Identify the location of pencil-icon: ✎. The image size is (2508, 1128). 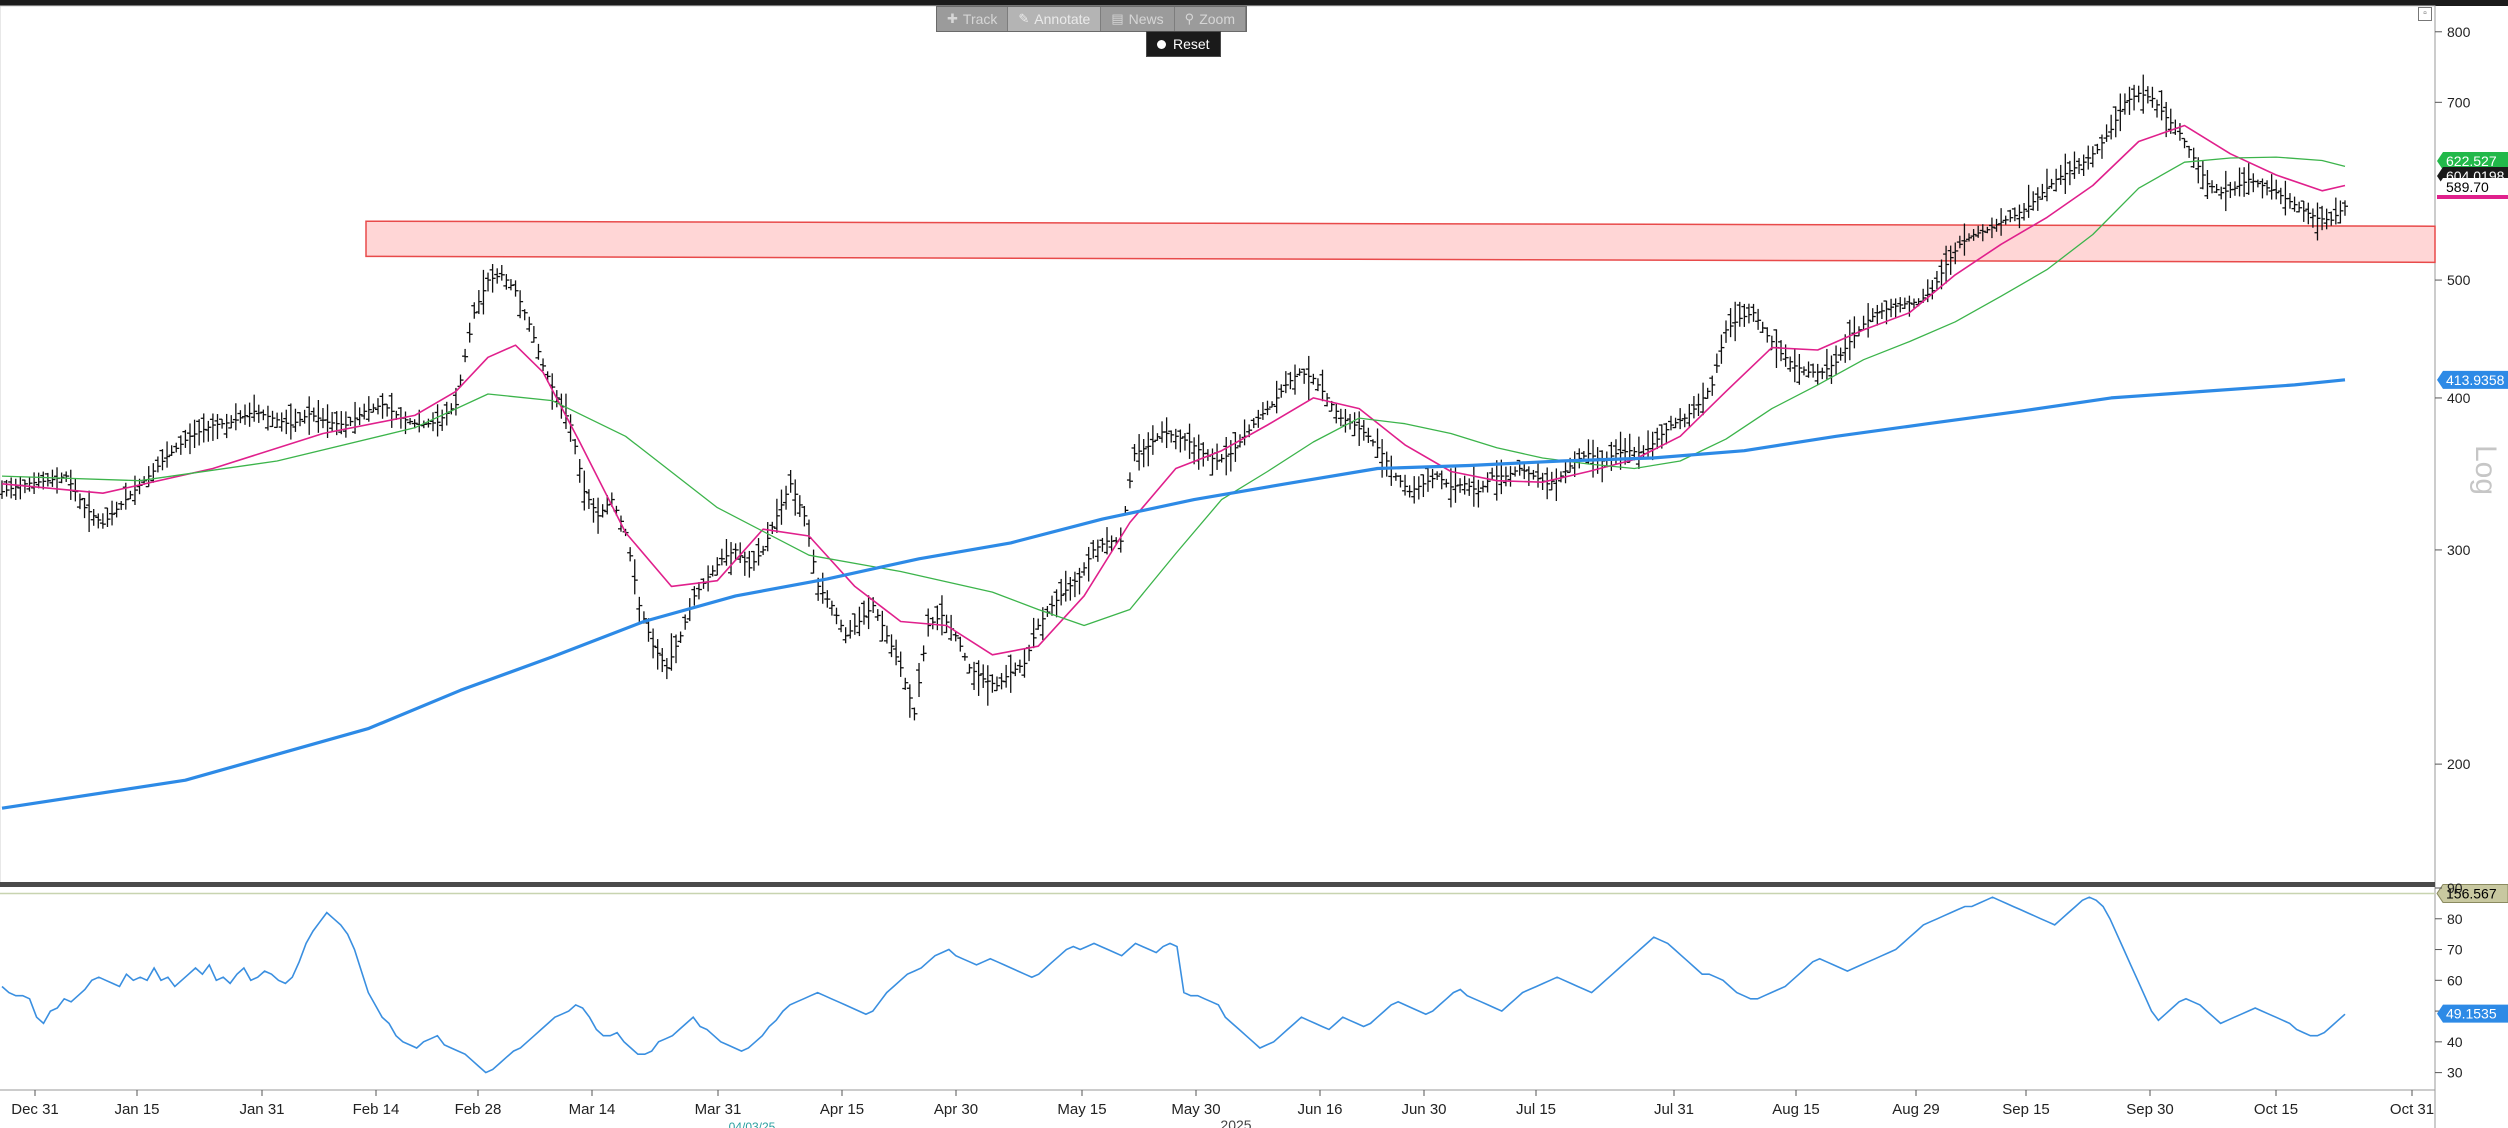
(1024, 18).